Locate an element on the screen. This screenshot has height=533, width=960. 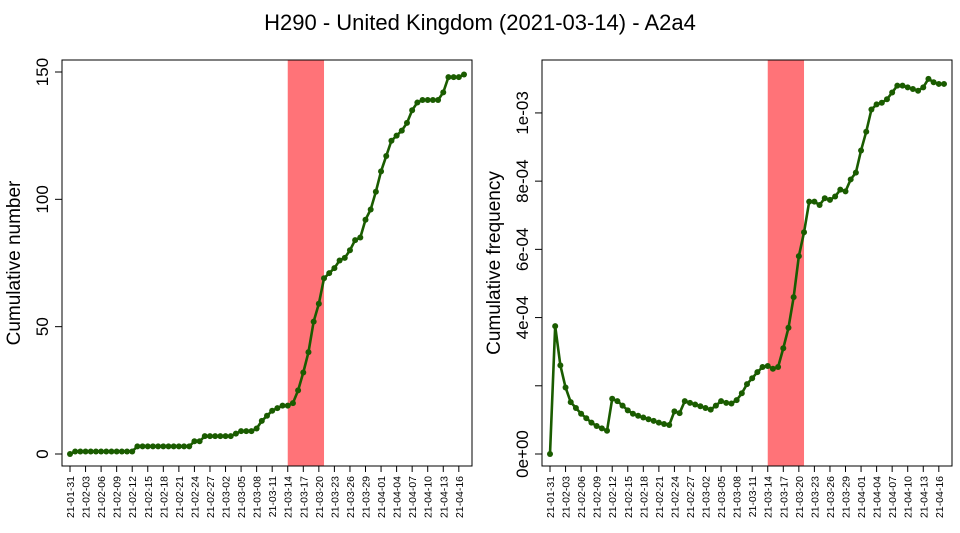
x-tick-label: 21-02-03 is located at coordinates (567, 497).